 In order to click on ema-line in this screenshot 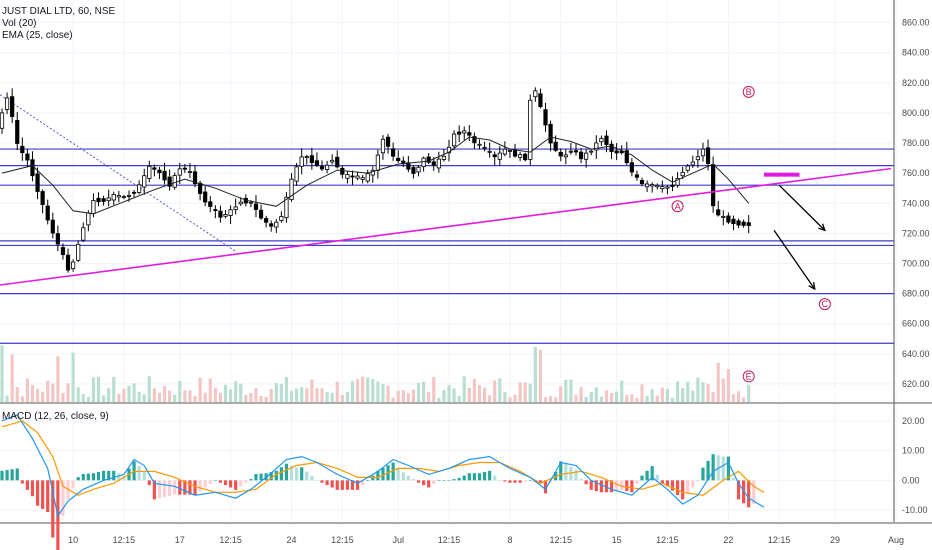, I will do `click(375, 175)`.